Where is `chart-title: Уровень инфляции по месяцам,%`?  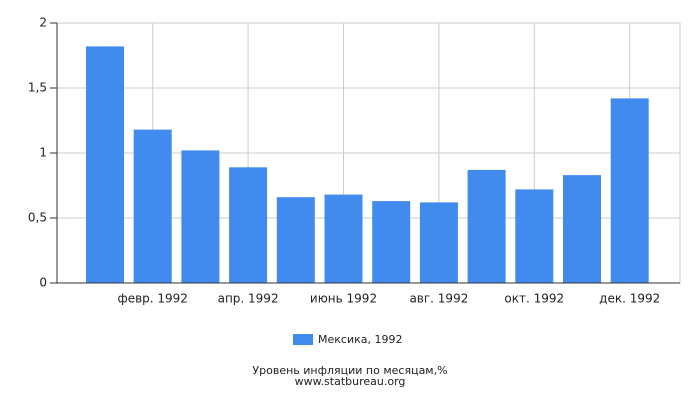
chart-title: Уровень инфляции по месяцам,% is located at coordinates (349, 370).